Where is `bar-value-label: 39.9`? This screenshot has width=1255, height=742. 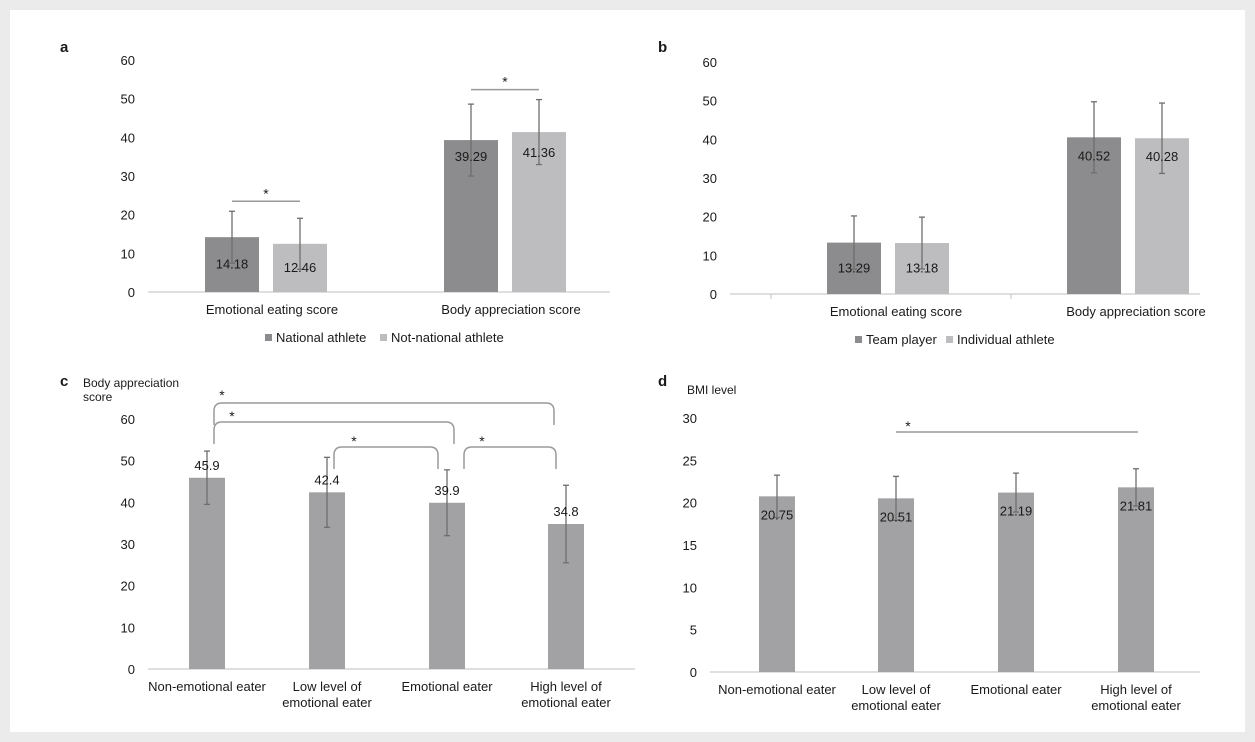 bar-value-label: 39.9 is located at coordinates (446, 490).